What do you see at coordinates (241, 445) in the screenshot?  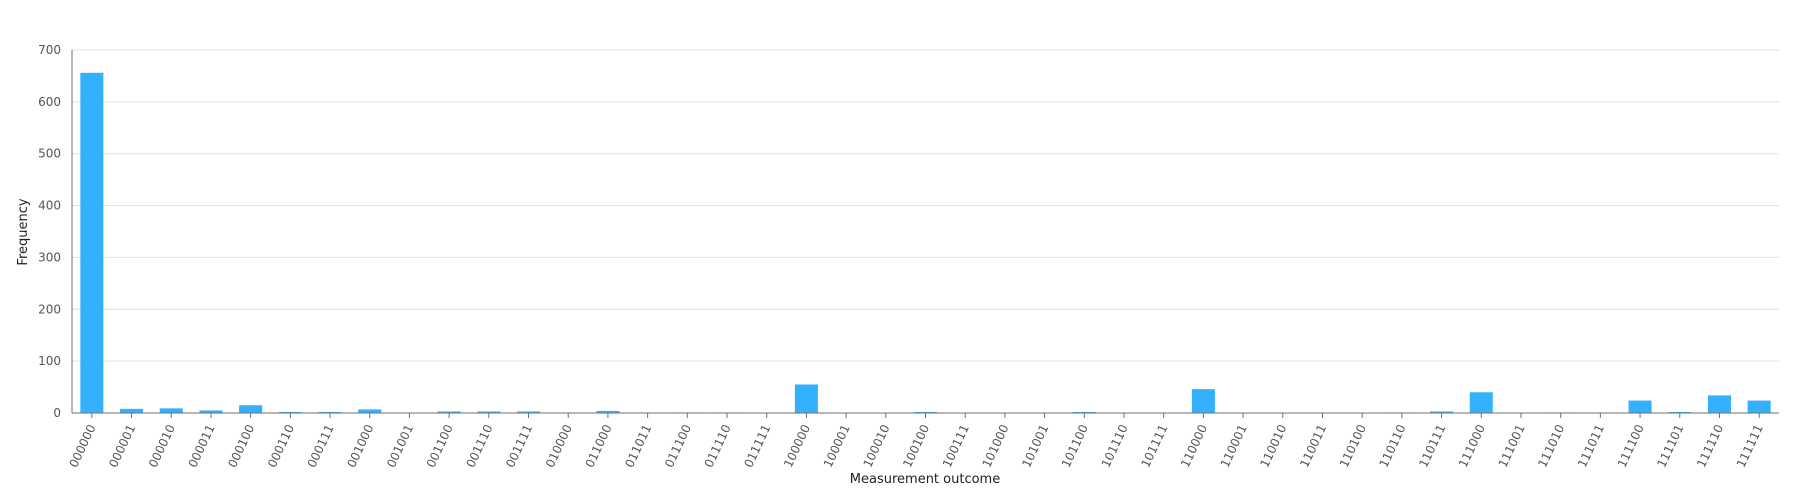 I see `x-tick-label: 000100` at bounding box center [241, 445].